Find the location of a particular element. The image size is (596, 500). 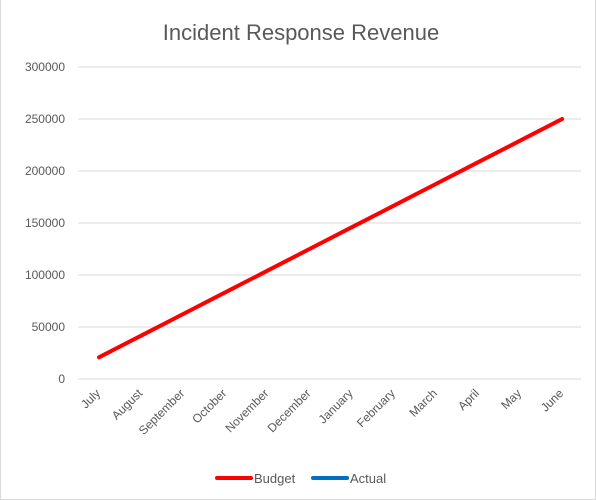

x-tick-label: May is located at coordinates (511, 399).